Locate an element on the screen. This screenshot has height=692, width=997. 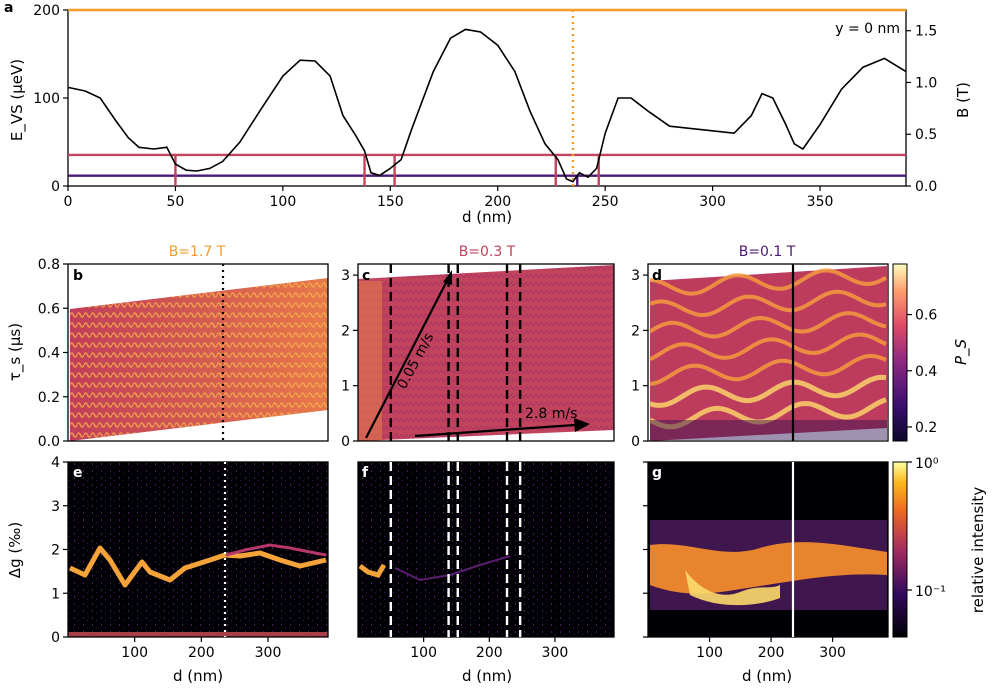
panel-f: f 100 200 300 d (nm) is located at coordinates (486, 573).